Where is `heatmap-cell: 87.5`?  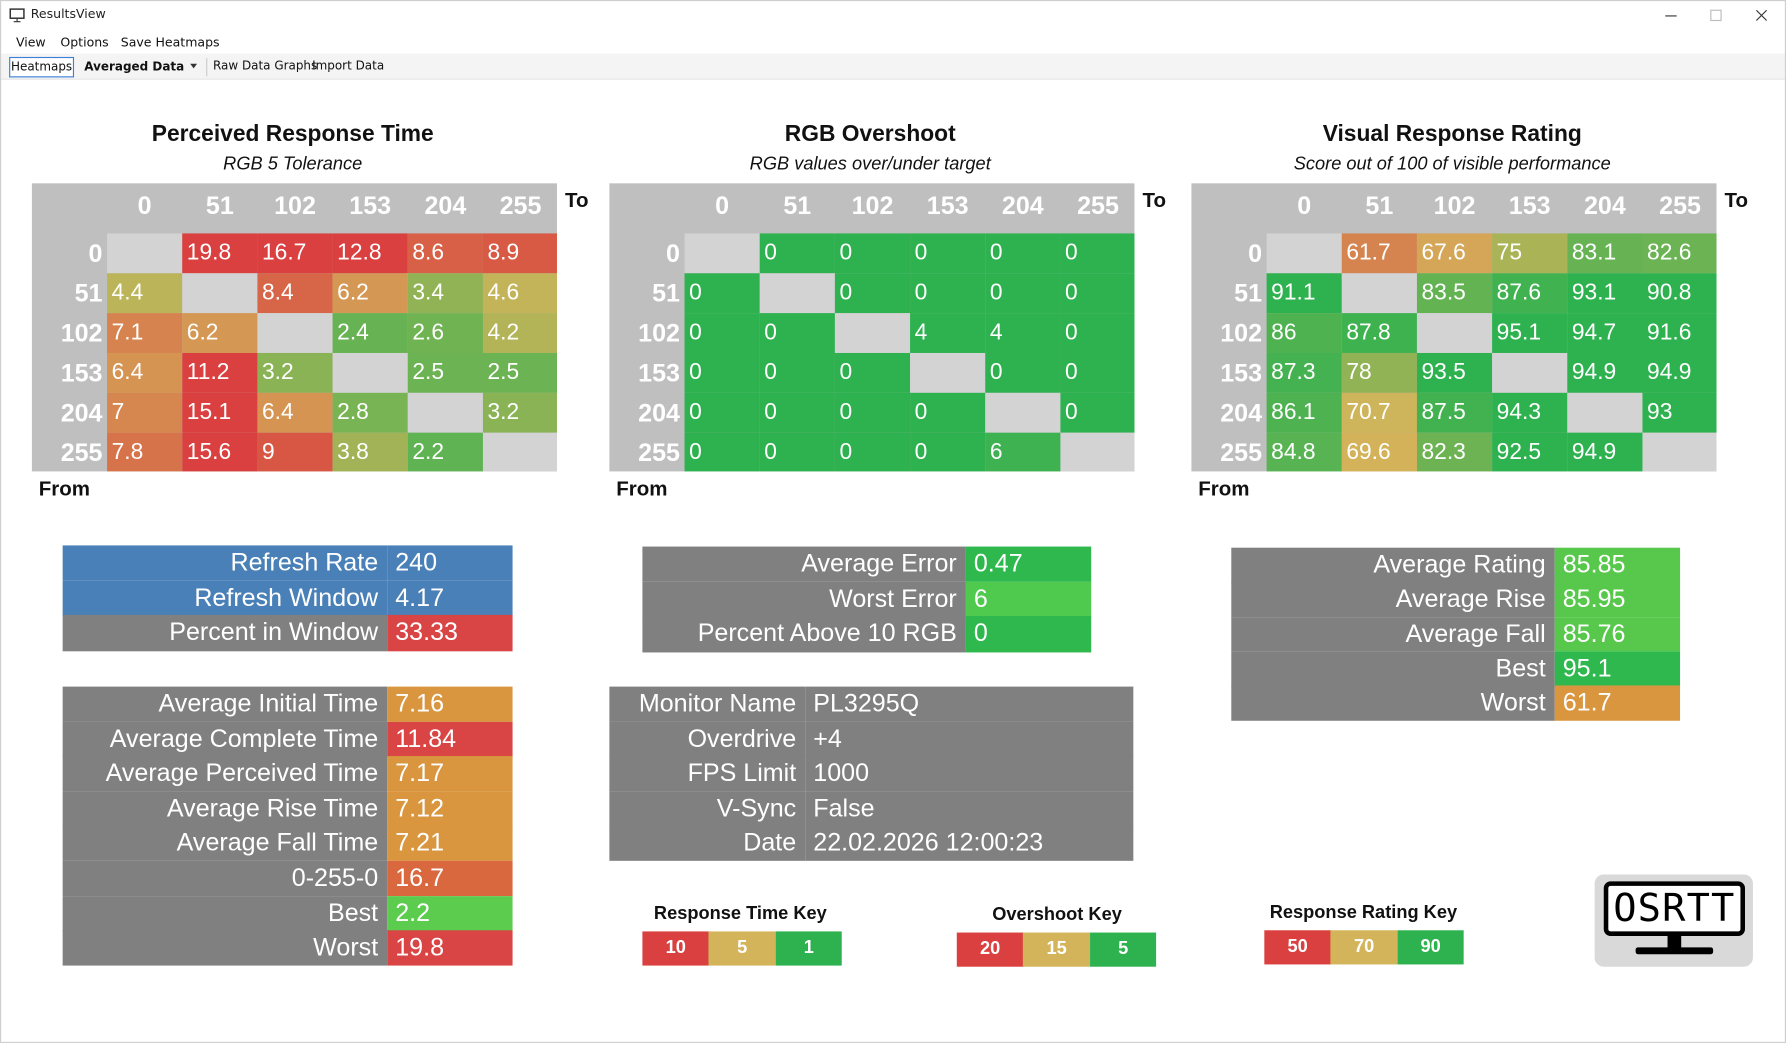 heatmap-cell: 87.5 is located at coordinates (1454, 412).